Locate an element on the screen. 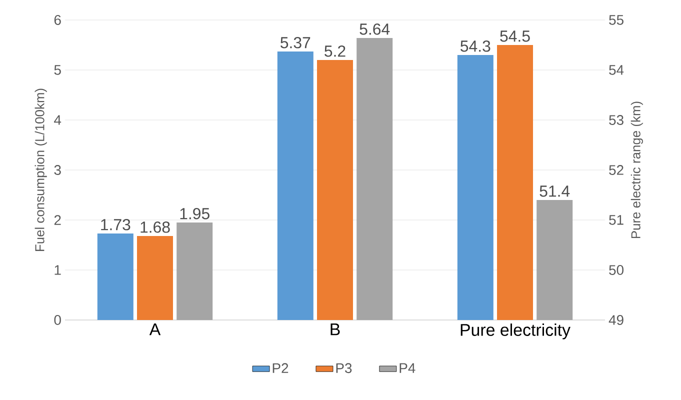  y-axis-title: Fuel consumption (L/100km) is located at coordinates (40, 170).